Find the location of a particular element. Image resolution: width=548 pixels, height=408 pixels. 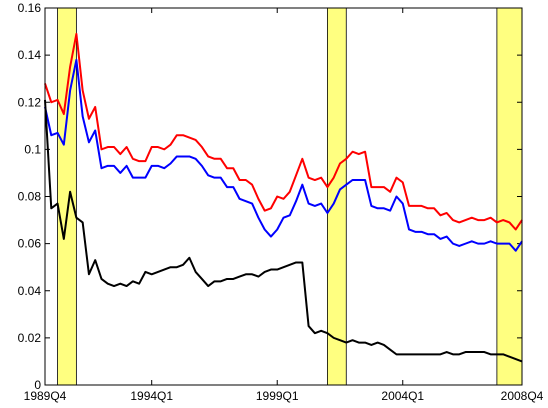

y-tick-label: 0.16 is located at coordinates (30, 8).